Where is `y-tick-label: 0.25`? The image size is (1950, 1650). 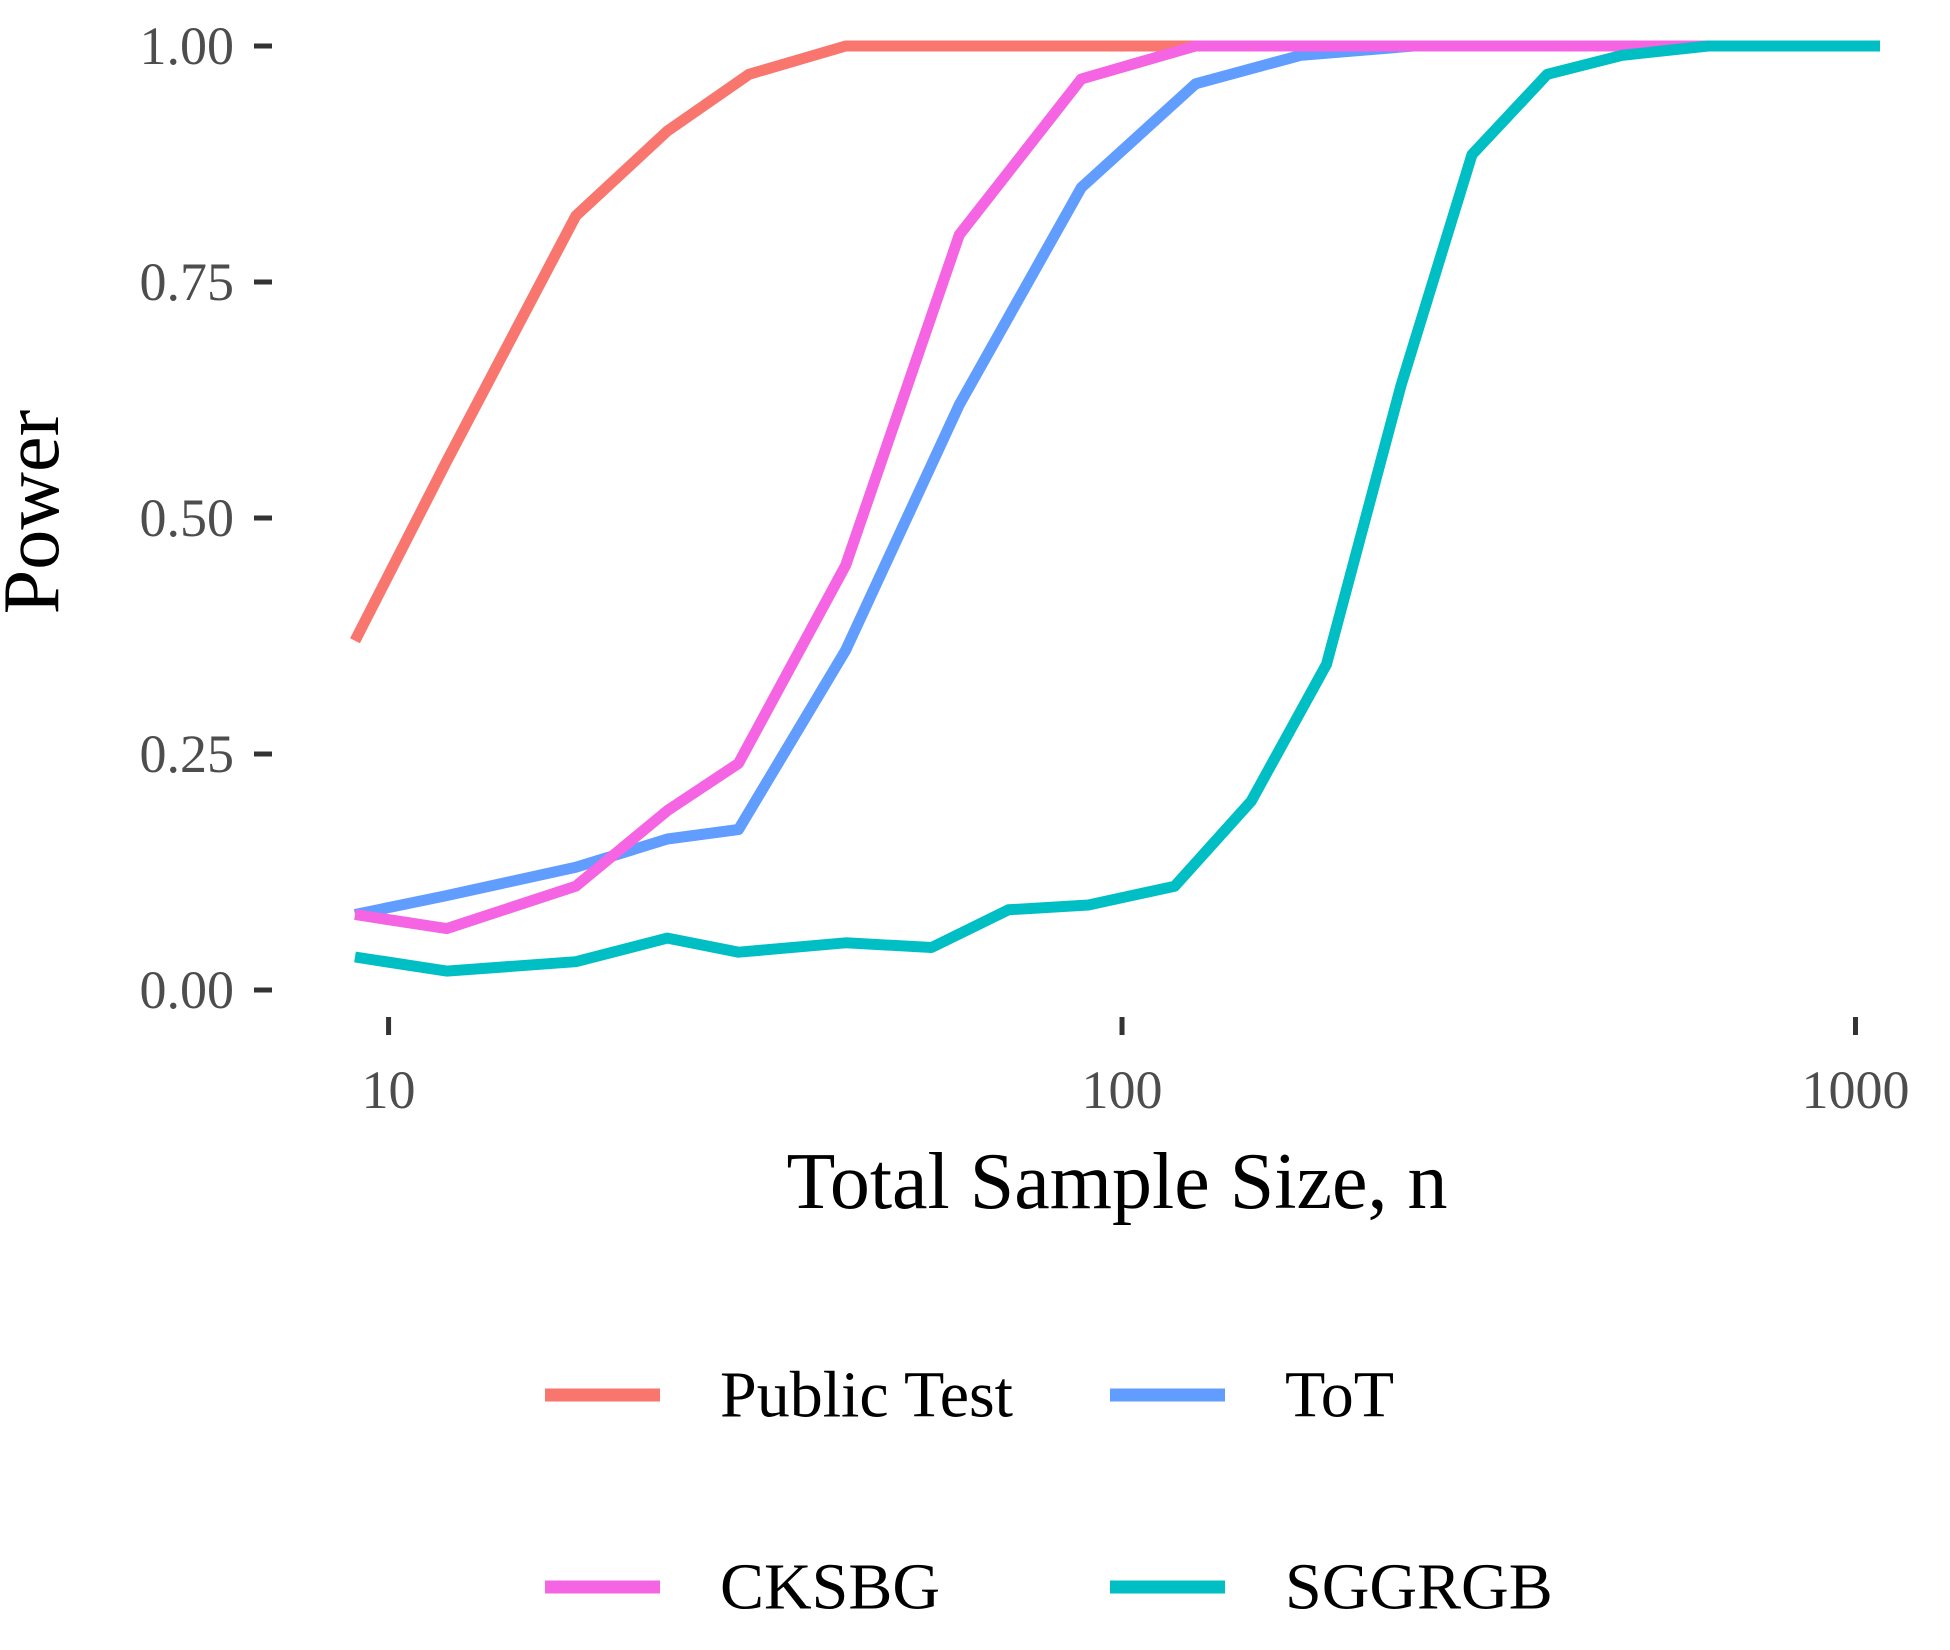
y-tick-label: 0.25 is located at coordinates (187, 754).